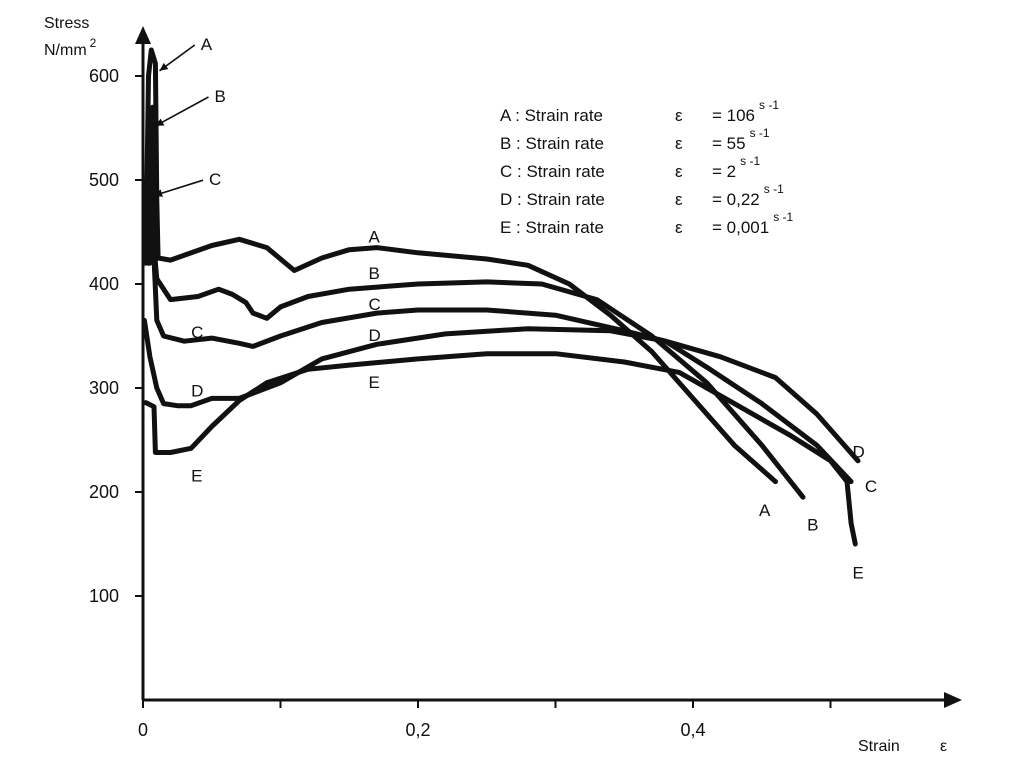 The height and width of the screenshot is (768, 1024). Describe the element at coordinates (729, 143) in the screenshot. I see `legend-value: = 55` at that location.